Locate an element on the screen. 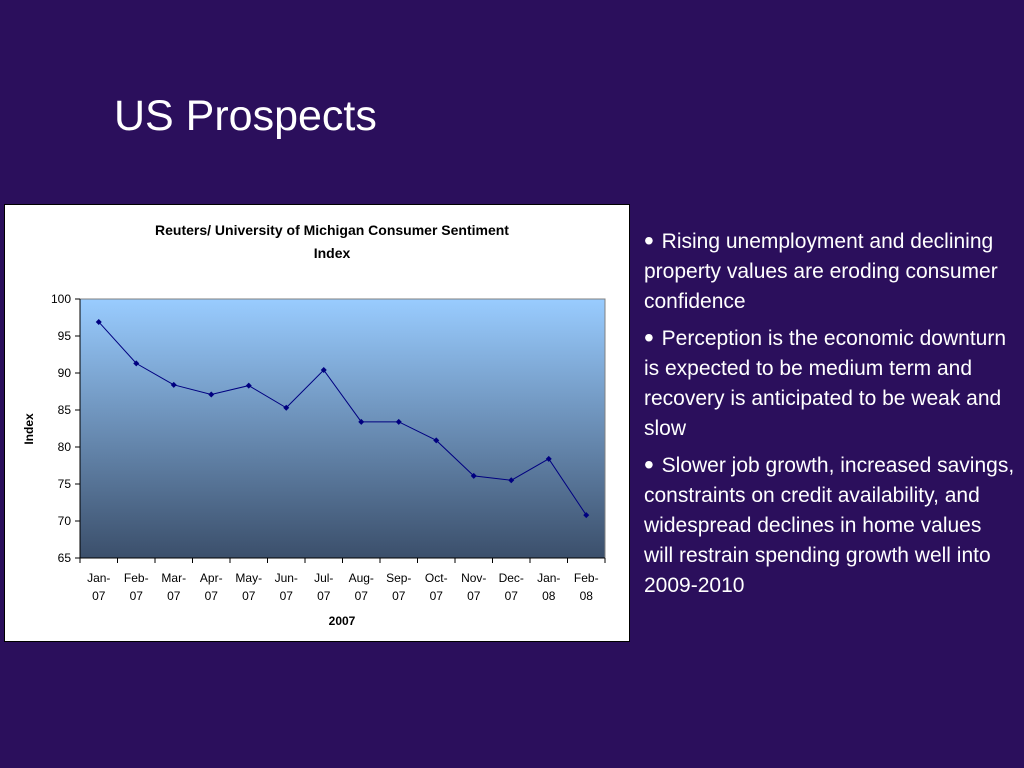 The image size is (1024, 768). x-tick-label: Mar- is located at coordinates (173, 578).